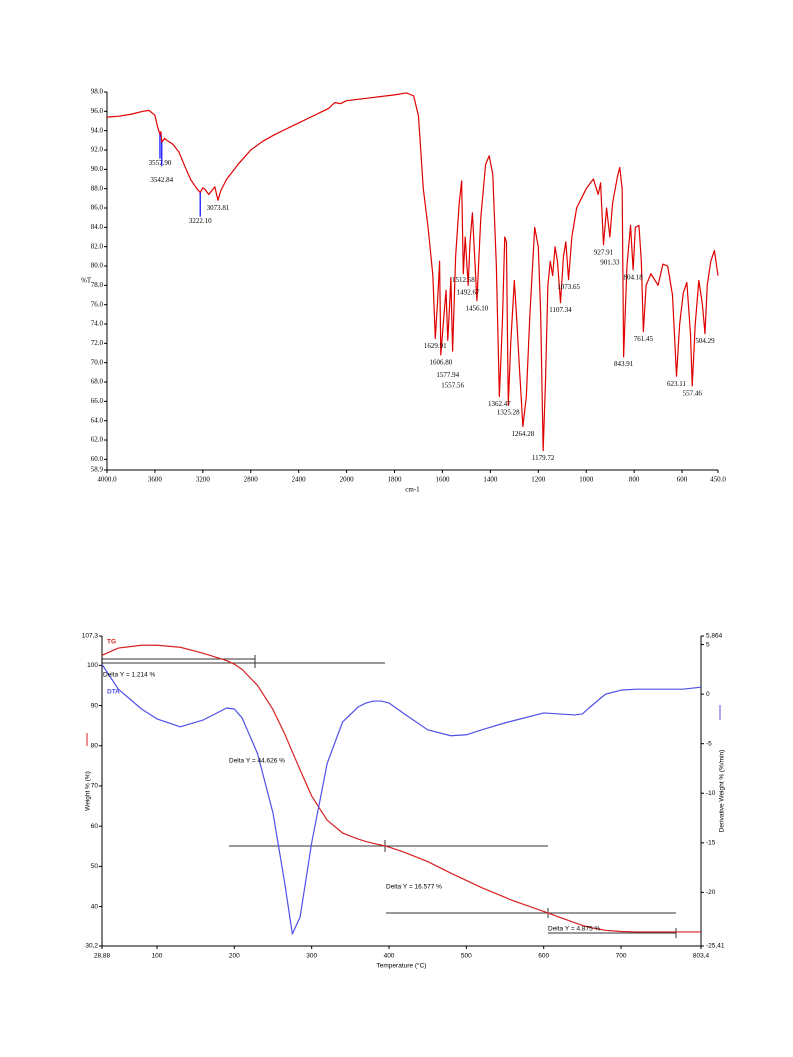 The height and width of the screenshot is (1057, 793). What do you see at coordinates (157, 956) in the screenshot?
I see `x-tick-label: 100` at bounding box center [157, 956].